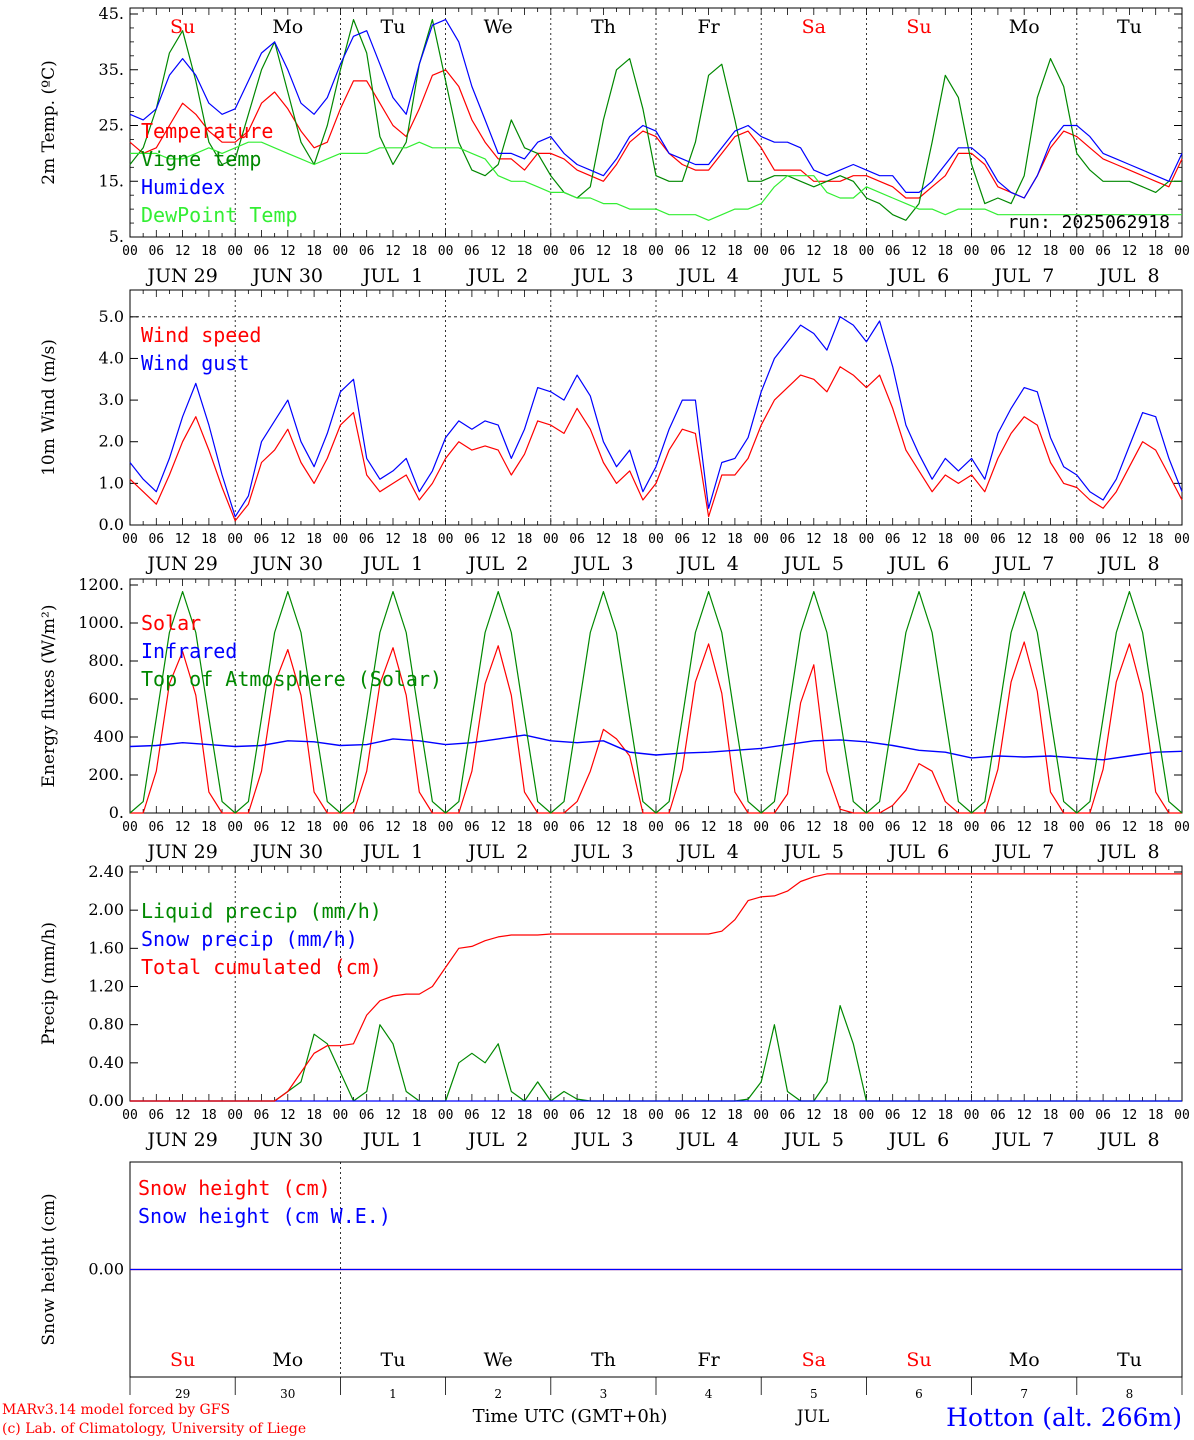 The height and width of the screenshot is (1440, 1194). I want to click on month-label: JUL, so click(812, 1417).